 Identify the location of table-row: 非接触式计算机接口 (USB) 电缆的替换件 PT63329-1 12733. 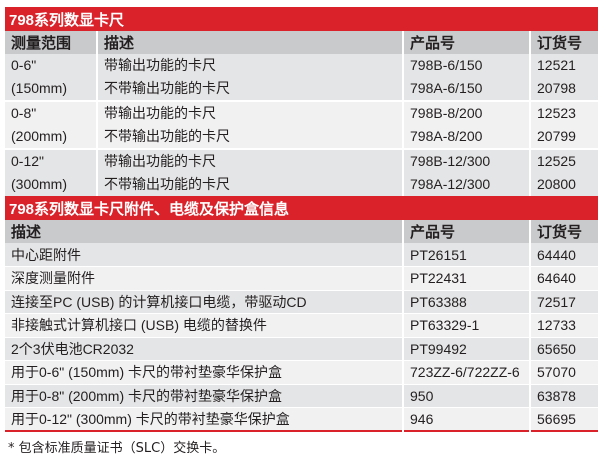
(302, 325).